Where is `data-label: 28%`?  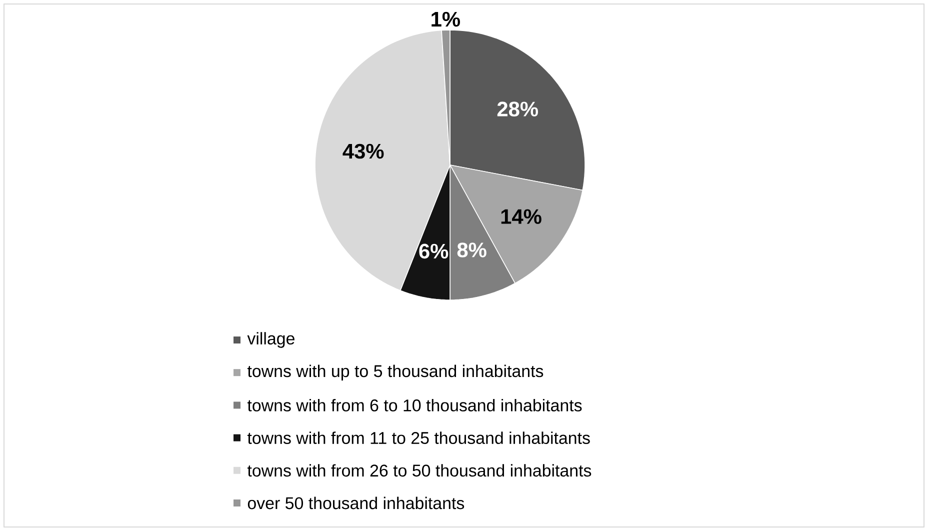
data-label: 28% is located at coordinates (517, 109).